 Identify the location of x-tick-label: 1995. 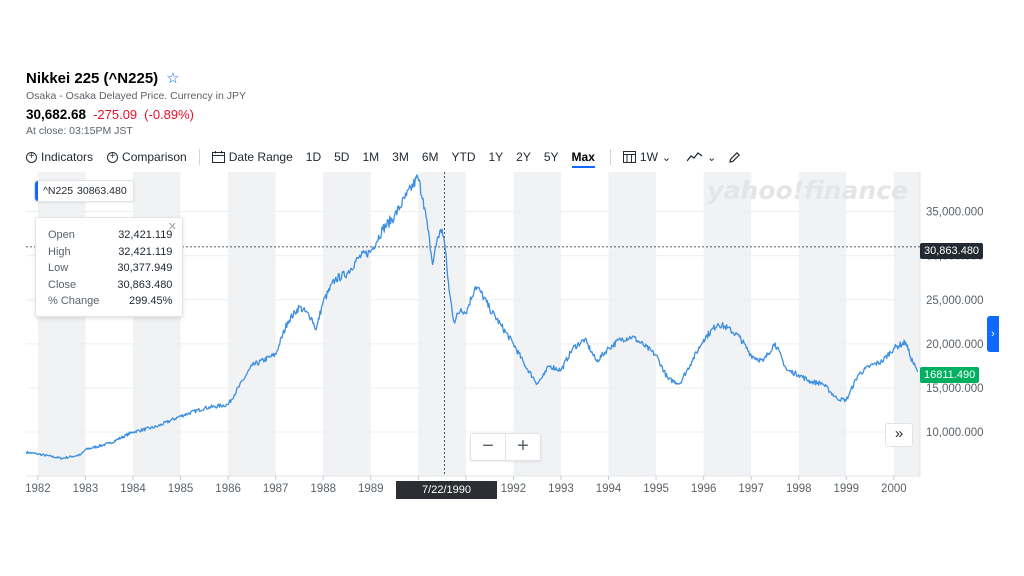
(656, 489).